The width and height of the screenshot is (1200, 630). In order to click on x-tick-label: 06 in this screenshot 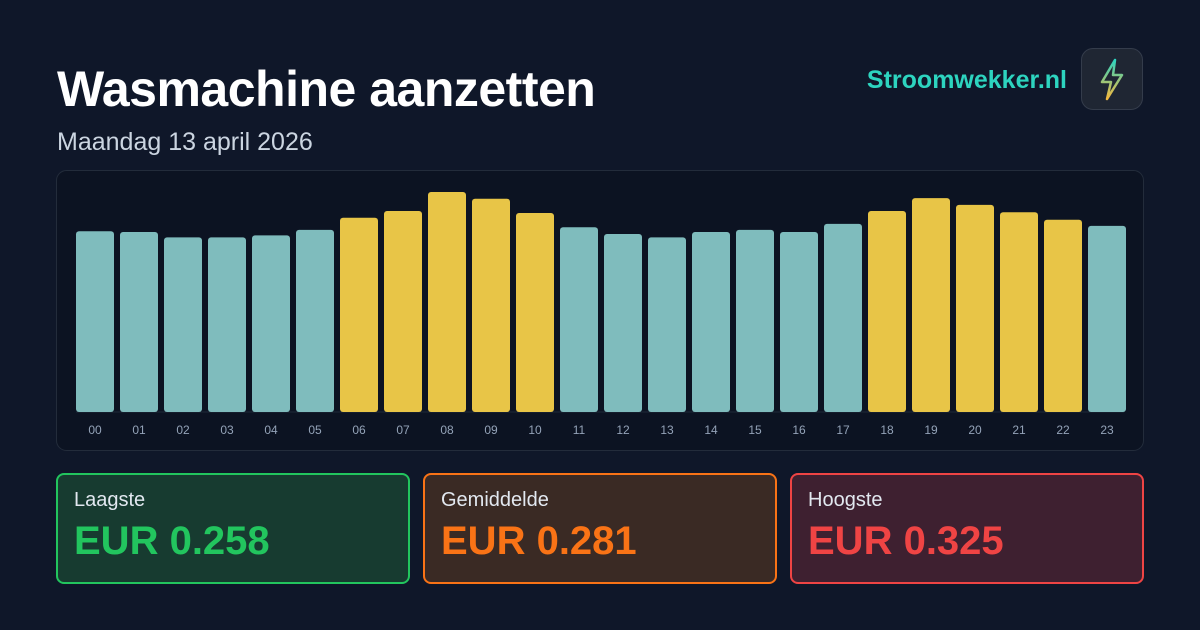, I will do `click(359, 430)`.